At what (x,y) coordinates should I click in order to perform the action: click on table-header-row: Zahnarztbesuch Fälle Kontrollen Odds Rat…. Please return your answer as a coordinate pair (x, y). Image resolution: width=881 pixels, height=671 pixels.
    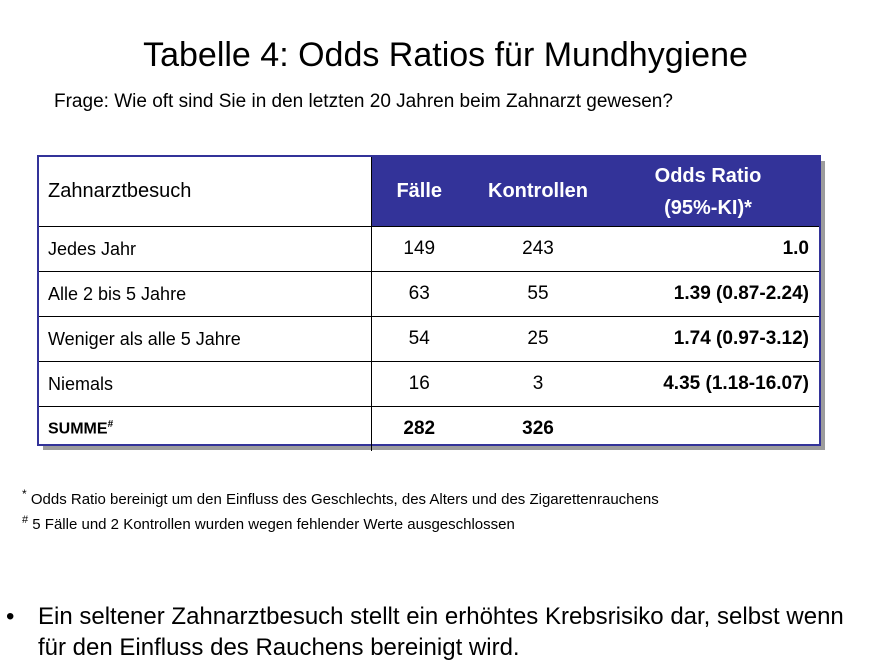
    Looking at the image, I should click on (429, 192).